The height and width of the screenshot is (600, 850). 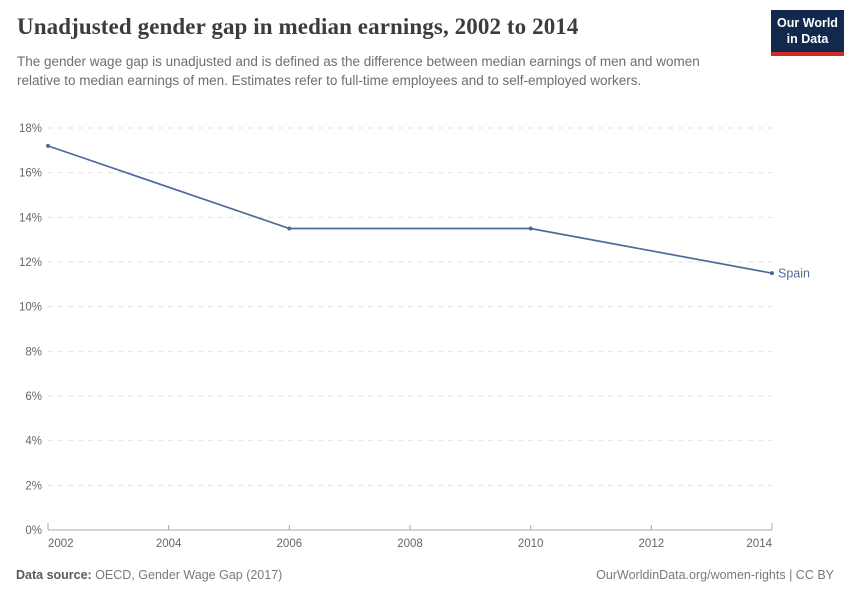 What do you see at coordinates (759, 544) in the screenshot?
I see `x-tick-label: 2014` at bounding box center [759, 544].